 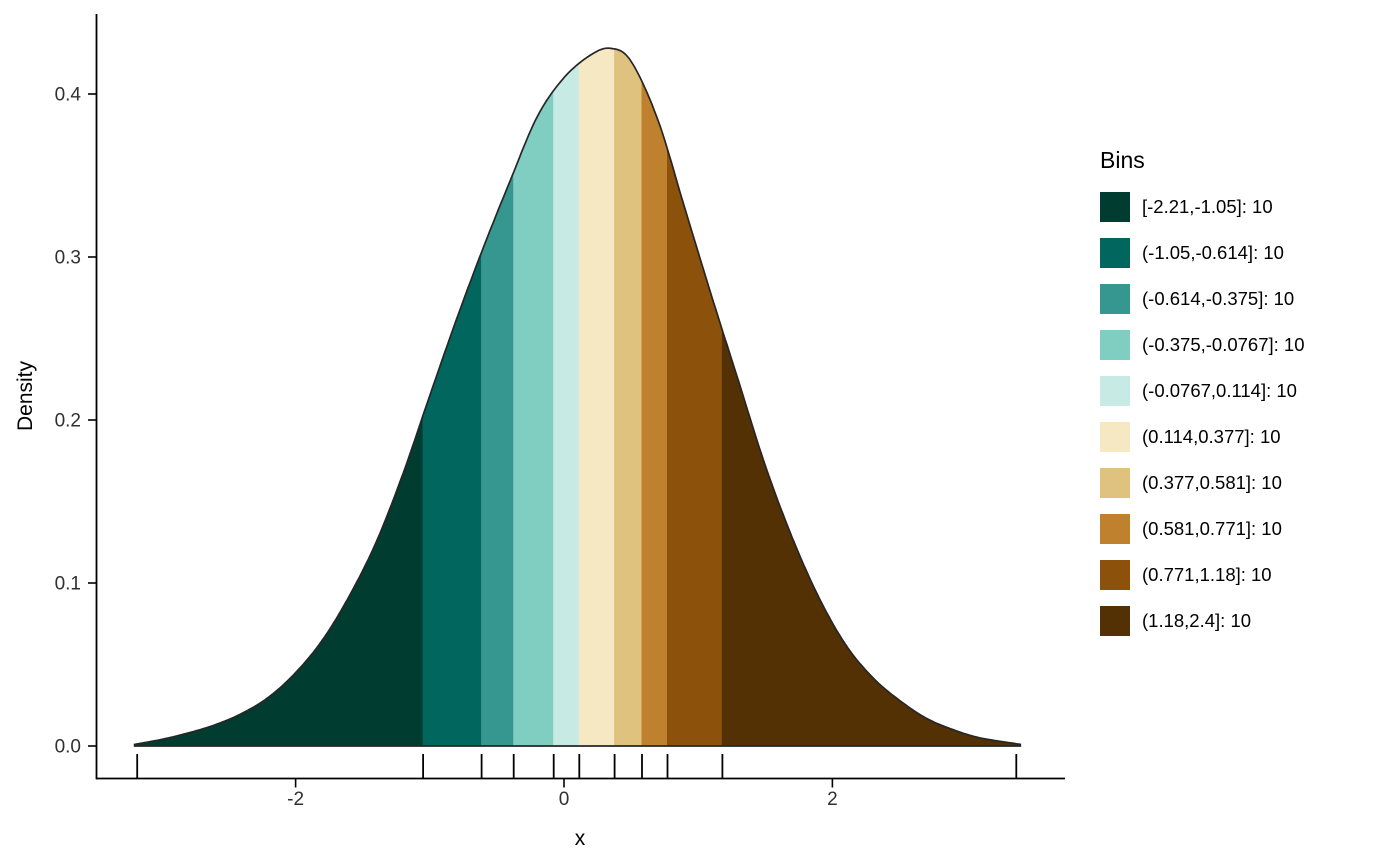 I want to click on y-tick-label: 0.3, so click(x=68, y=258).